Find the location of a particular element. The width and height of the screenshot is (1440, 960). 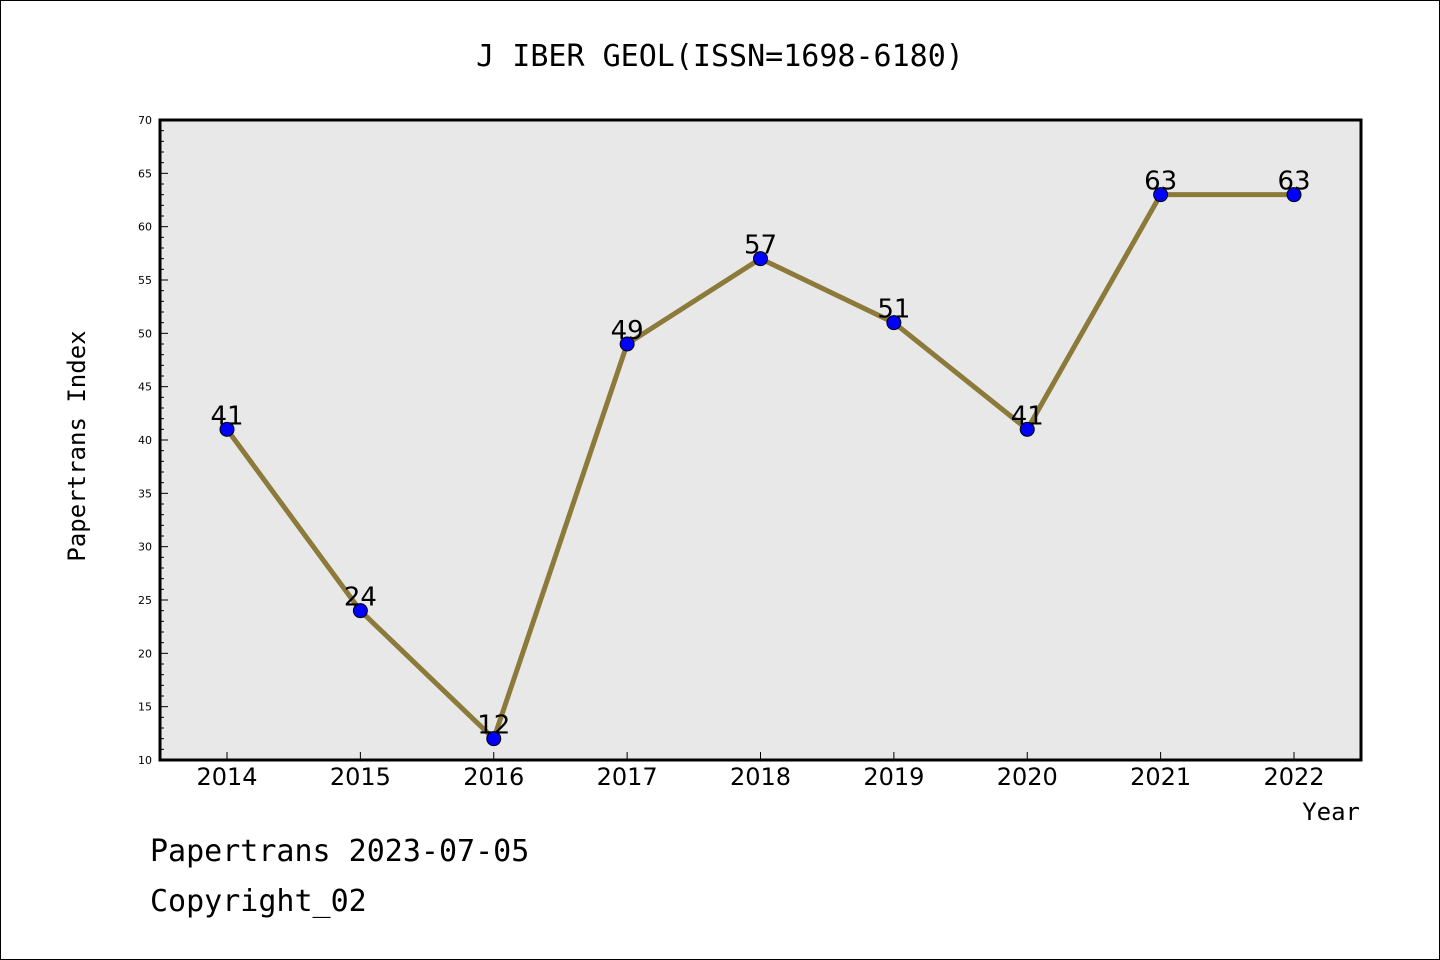

x-tick-label: 2018 is located at coordinates (760, 777).